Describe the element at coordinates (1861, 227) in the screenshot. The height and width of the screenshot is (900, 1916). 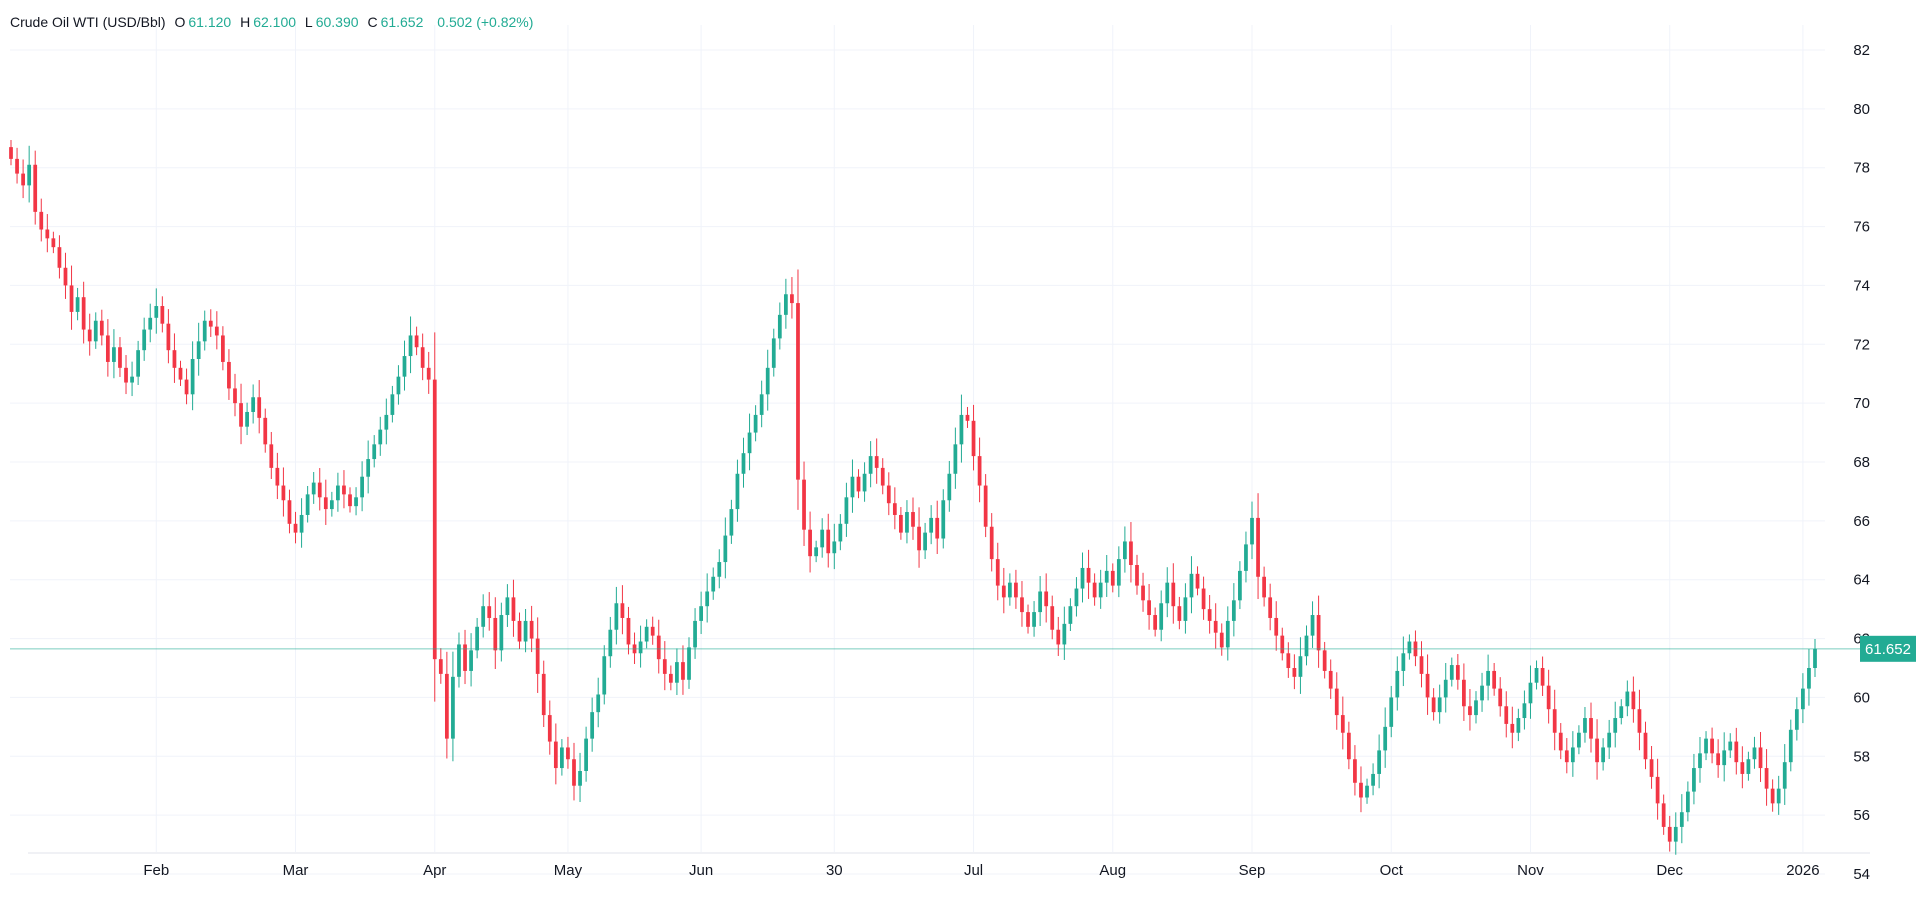
I see `y-tick-label: 76` at that location.